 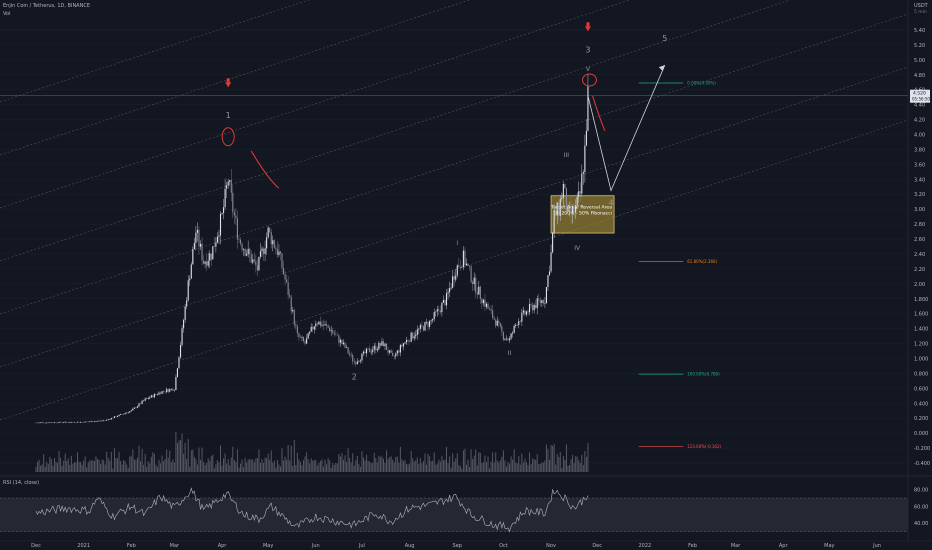 What do you see at coordinates (921, 404) in the screenshot?
I see `y-tick-label: 0.400` at bounding box center [921, 404].